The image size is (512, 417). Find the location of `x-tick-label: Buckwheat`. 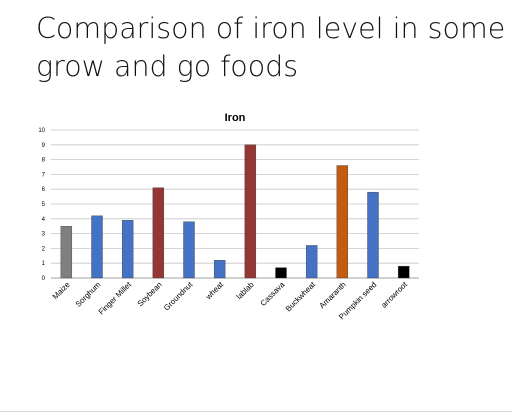

x-tick-label: Buckwheat is located at coordinates (301, 296).